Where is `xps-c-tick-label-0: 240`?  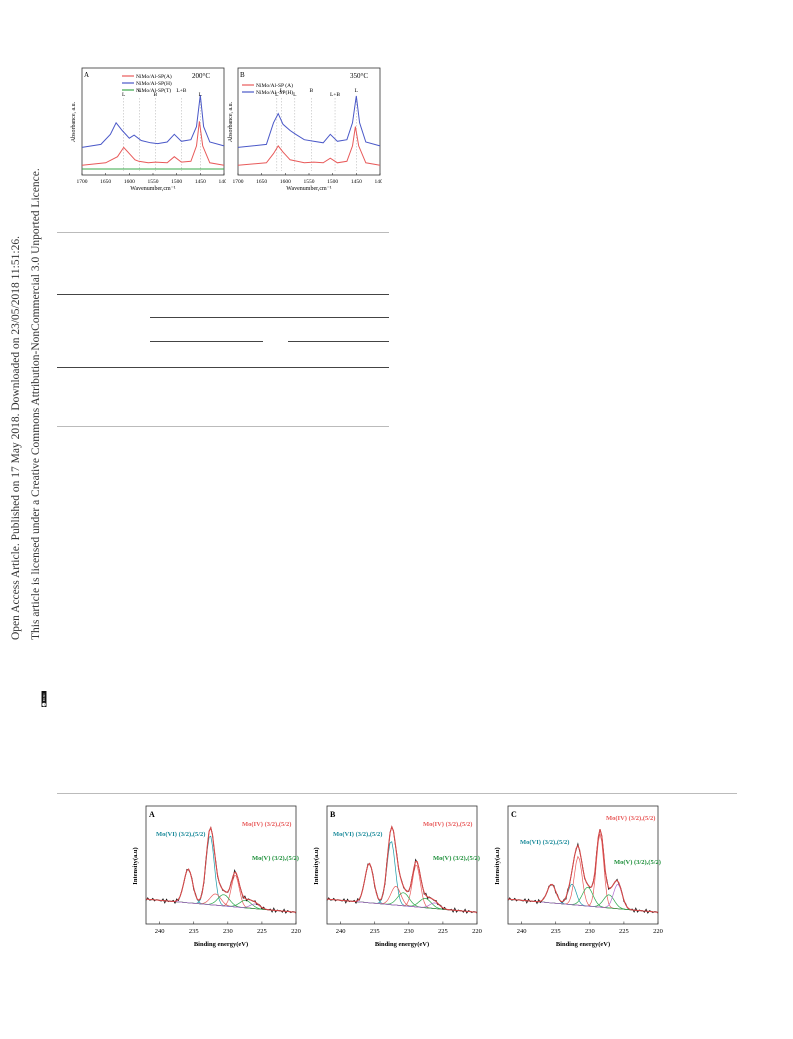 xps-c-tick-label-0: 240 is located at coordinates (522, 931).